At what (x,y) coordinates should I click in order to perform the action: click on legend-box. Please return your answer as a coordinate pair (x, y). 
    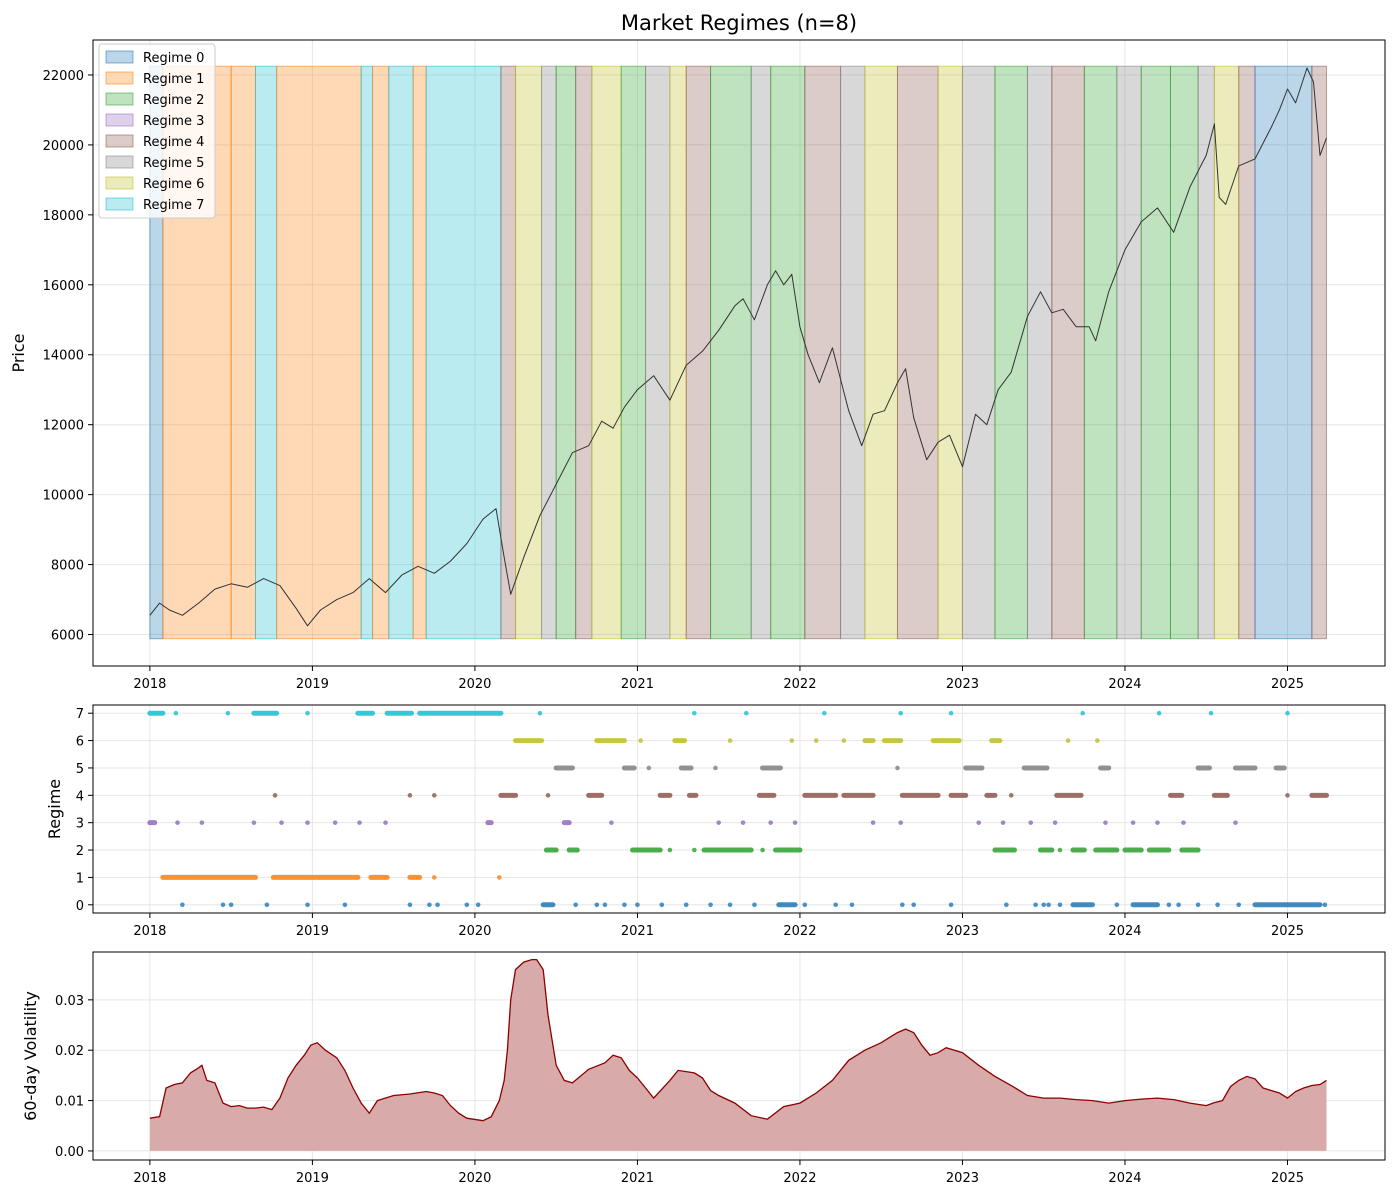
    Looking at the image, I should click on (157, 131).